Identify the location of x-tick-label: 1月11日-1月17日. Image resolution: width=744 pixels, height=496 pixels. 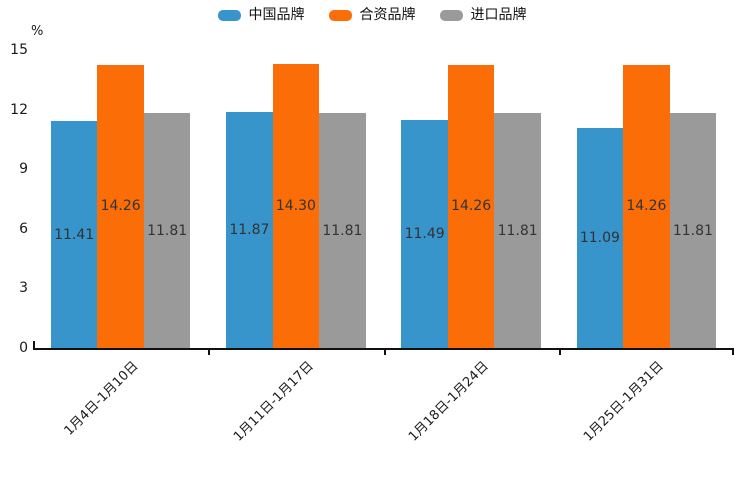
(273, 401).